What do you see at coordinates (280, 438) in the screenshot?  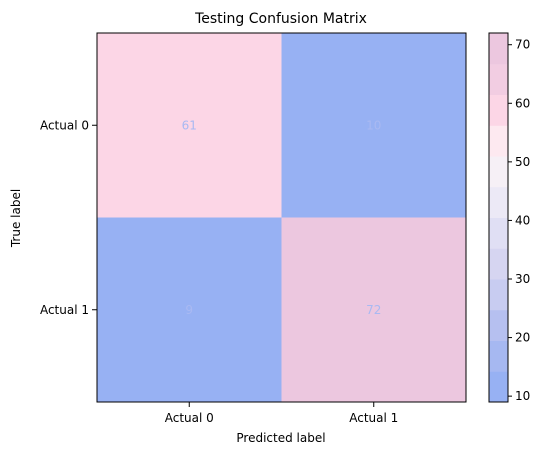 I see `x-axis-label: Predicted label` at bounding box center [280, 438].